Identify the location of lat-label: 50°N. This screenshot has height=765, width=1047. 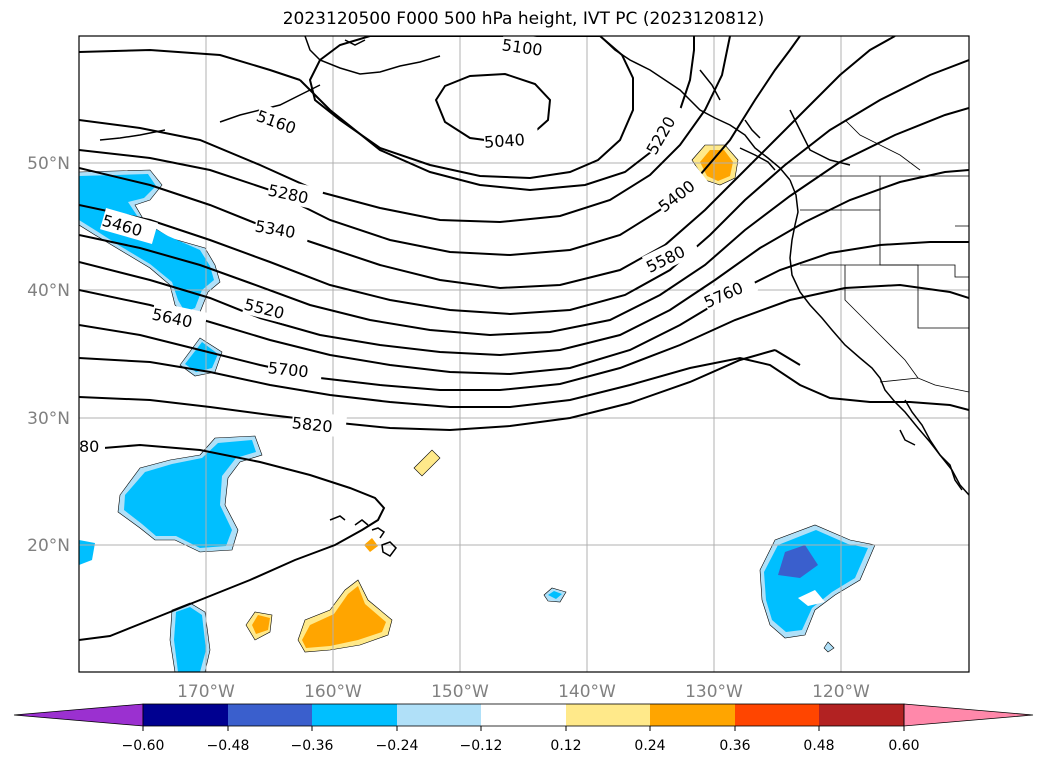
(48, 164).